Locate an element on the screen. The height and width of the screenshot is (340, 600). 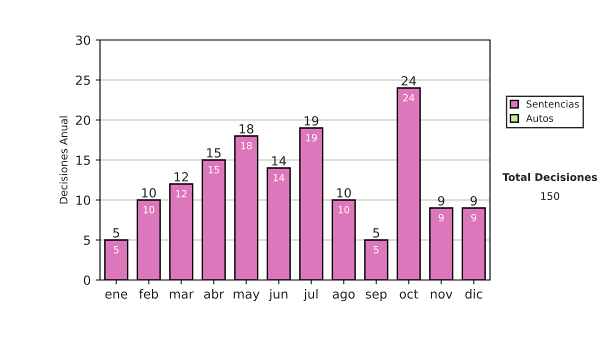
x-tick-label: dic is located at coordinates (473, 294).